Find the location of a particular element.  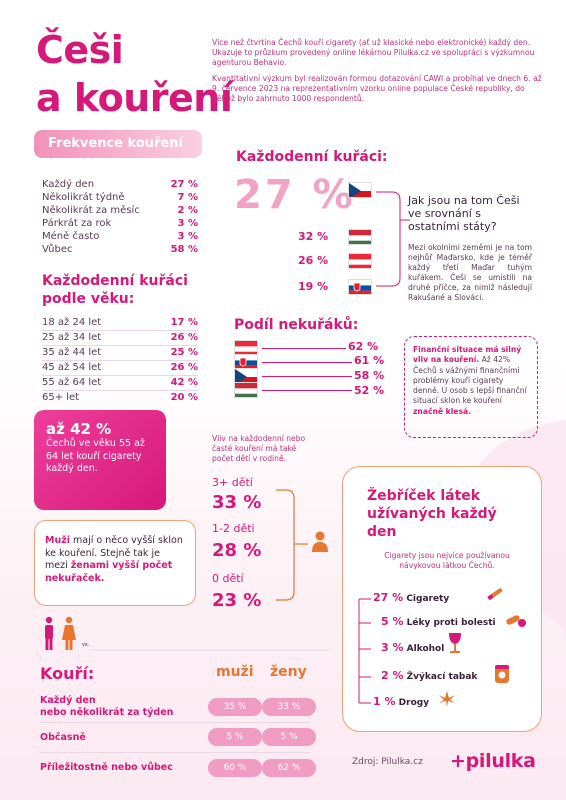

list-item: 18 až 24 let 17 % is located at coordinates (120, 323).